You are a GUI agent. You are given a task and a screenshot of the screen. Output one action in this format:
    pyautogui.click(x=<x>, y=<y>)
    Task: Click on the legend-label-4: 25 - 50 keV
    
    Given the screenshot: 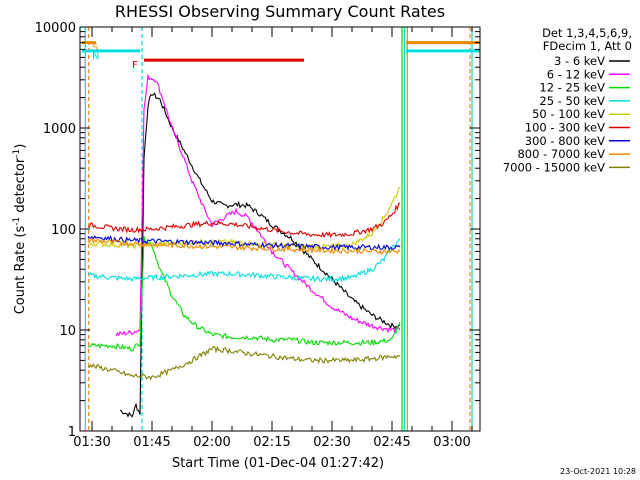 What is the action you would take?
    pyautogui.click(x=572, y=101)
    